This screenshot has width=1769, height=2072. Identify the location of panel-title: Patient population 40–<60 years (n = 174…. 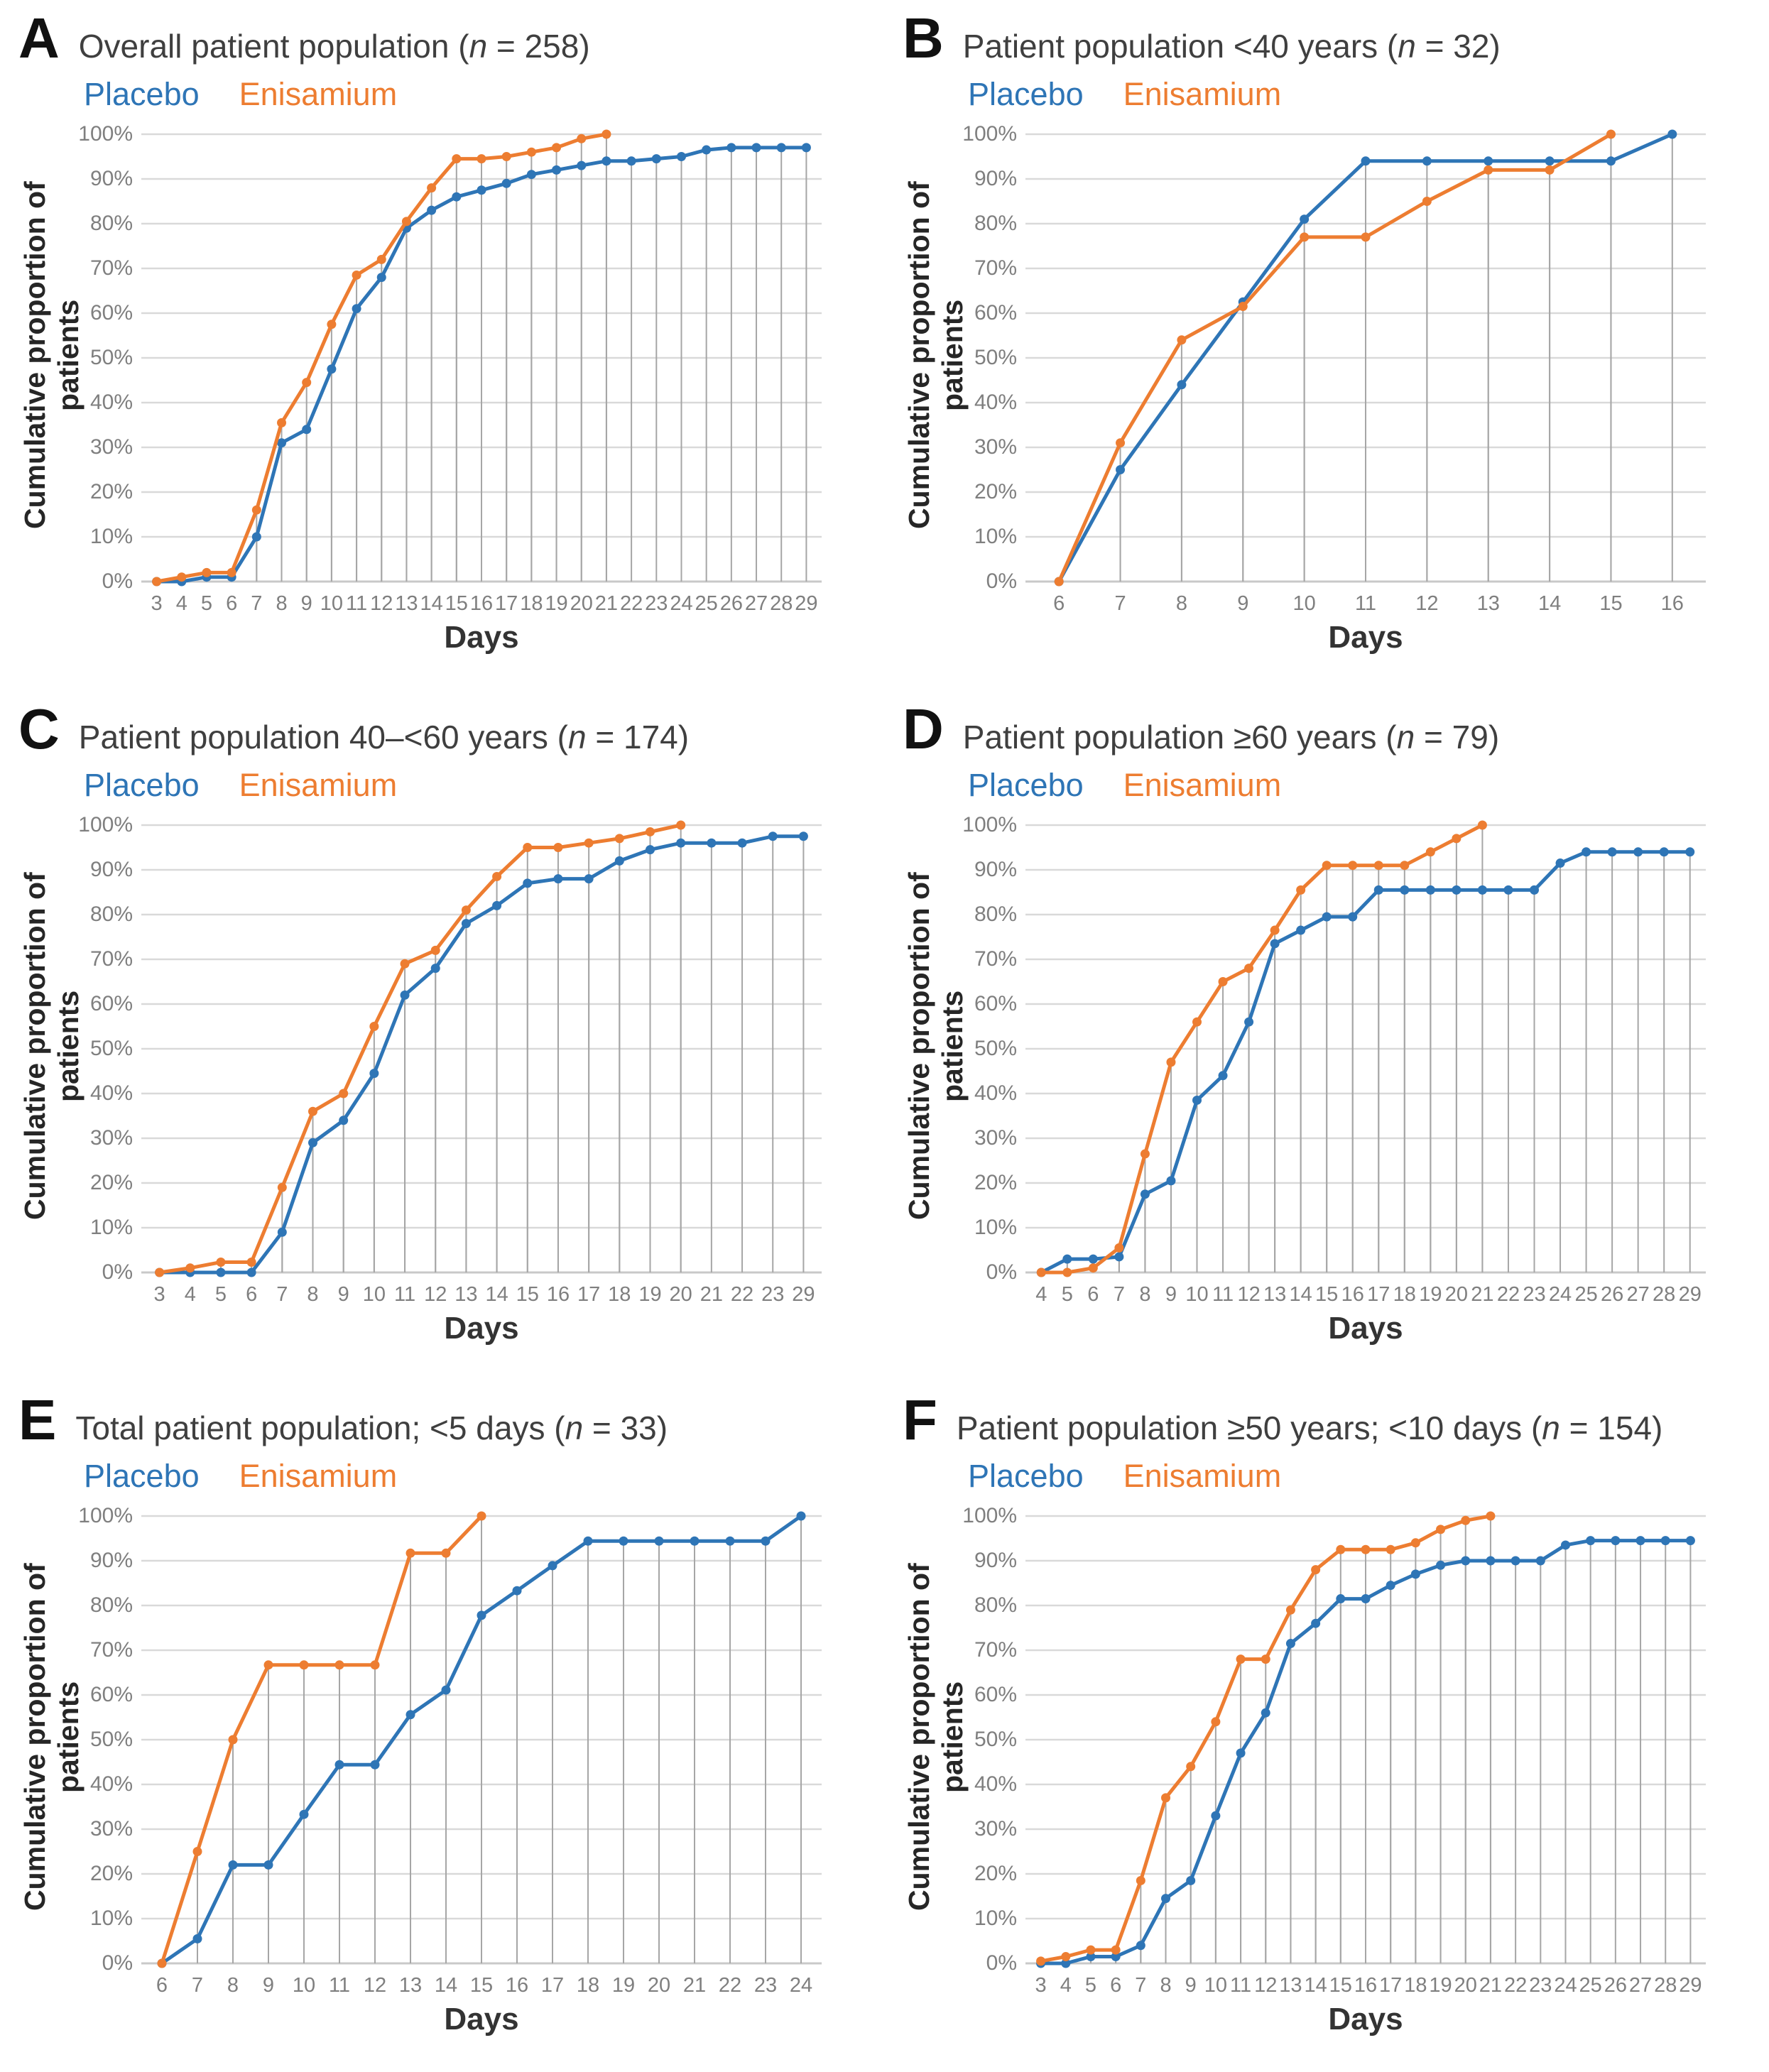
(384, 737).